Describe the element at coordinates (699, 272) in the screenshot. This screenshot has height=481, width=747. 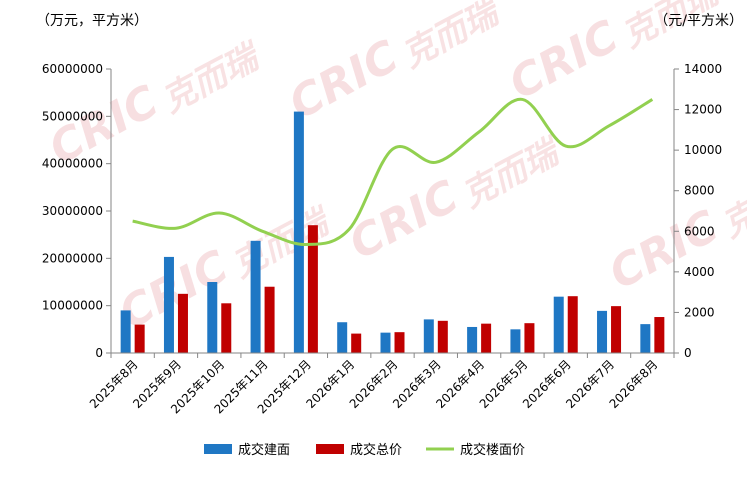
I see `right-axis-tick-label: 4000` at that location.